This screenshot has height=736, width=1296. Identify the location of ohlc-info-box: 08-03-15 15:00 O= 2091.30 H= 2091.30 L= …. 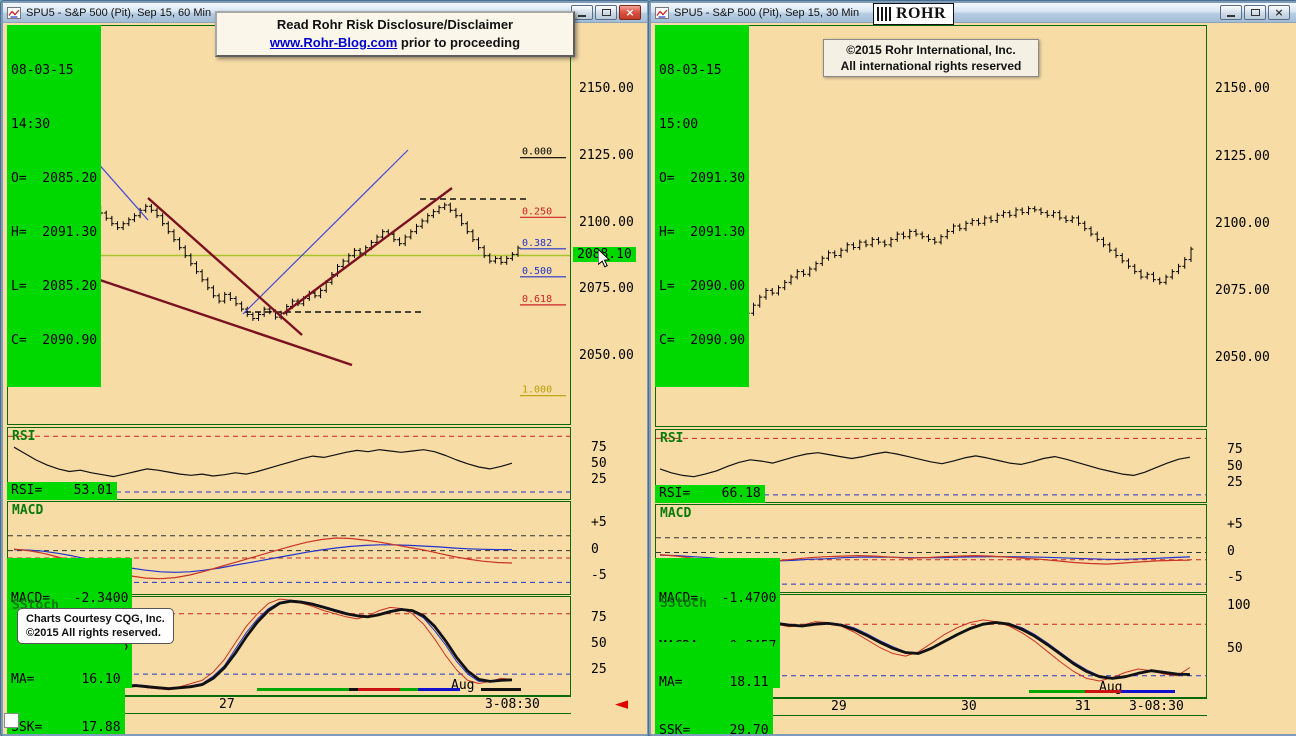
(702, 206).